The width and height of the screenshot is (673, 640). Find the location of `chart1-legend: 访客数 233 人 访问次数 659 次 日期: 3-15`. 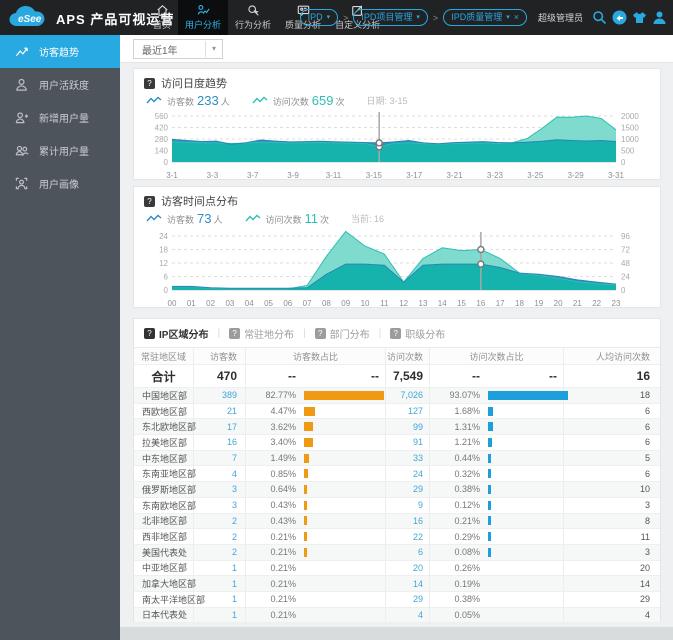

chart1-legend: 访客数 233 人 访问次数 659 次 日期: 3-15 is located at coordinates (397, 99).